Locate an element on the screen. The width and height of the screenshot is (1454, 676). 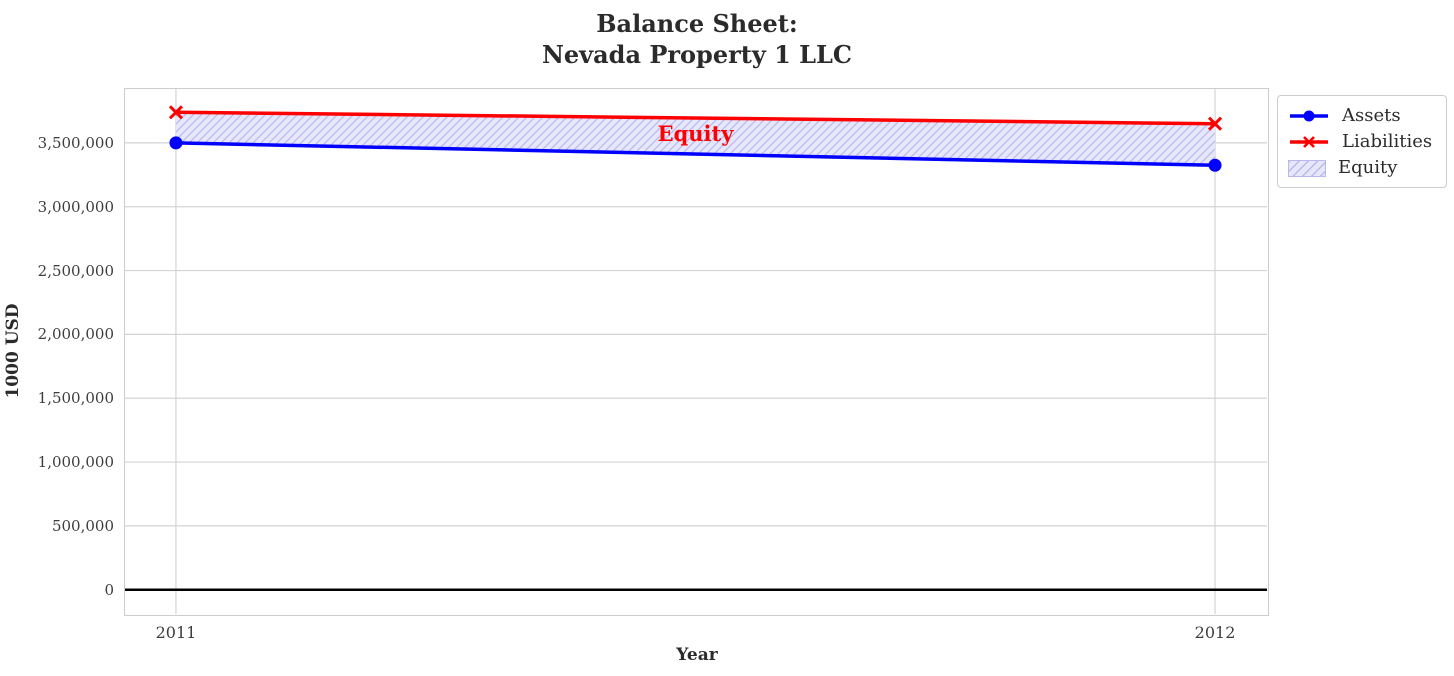
y-tick-label: 0 is located at coordinates (109, 589).